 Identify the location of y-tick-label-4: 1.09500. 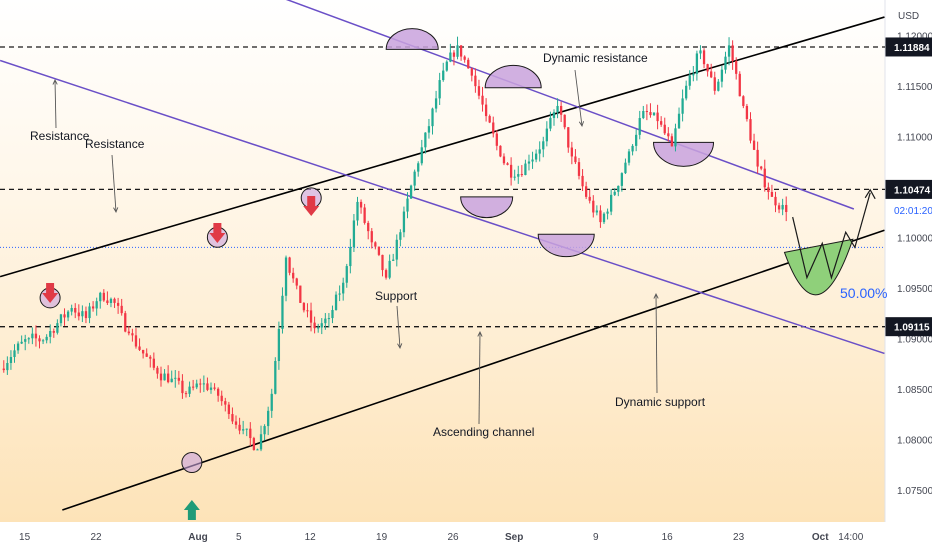
(914, 289).